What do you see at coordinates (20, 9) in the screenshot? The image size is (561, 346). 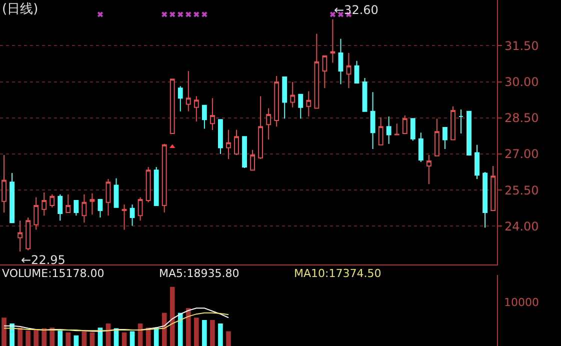 I see `chart-title: (日线)` at bounding box center [20, 9].